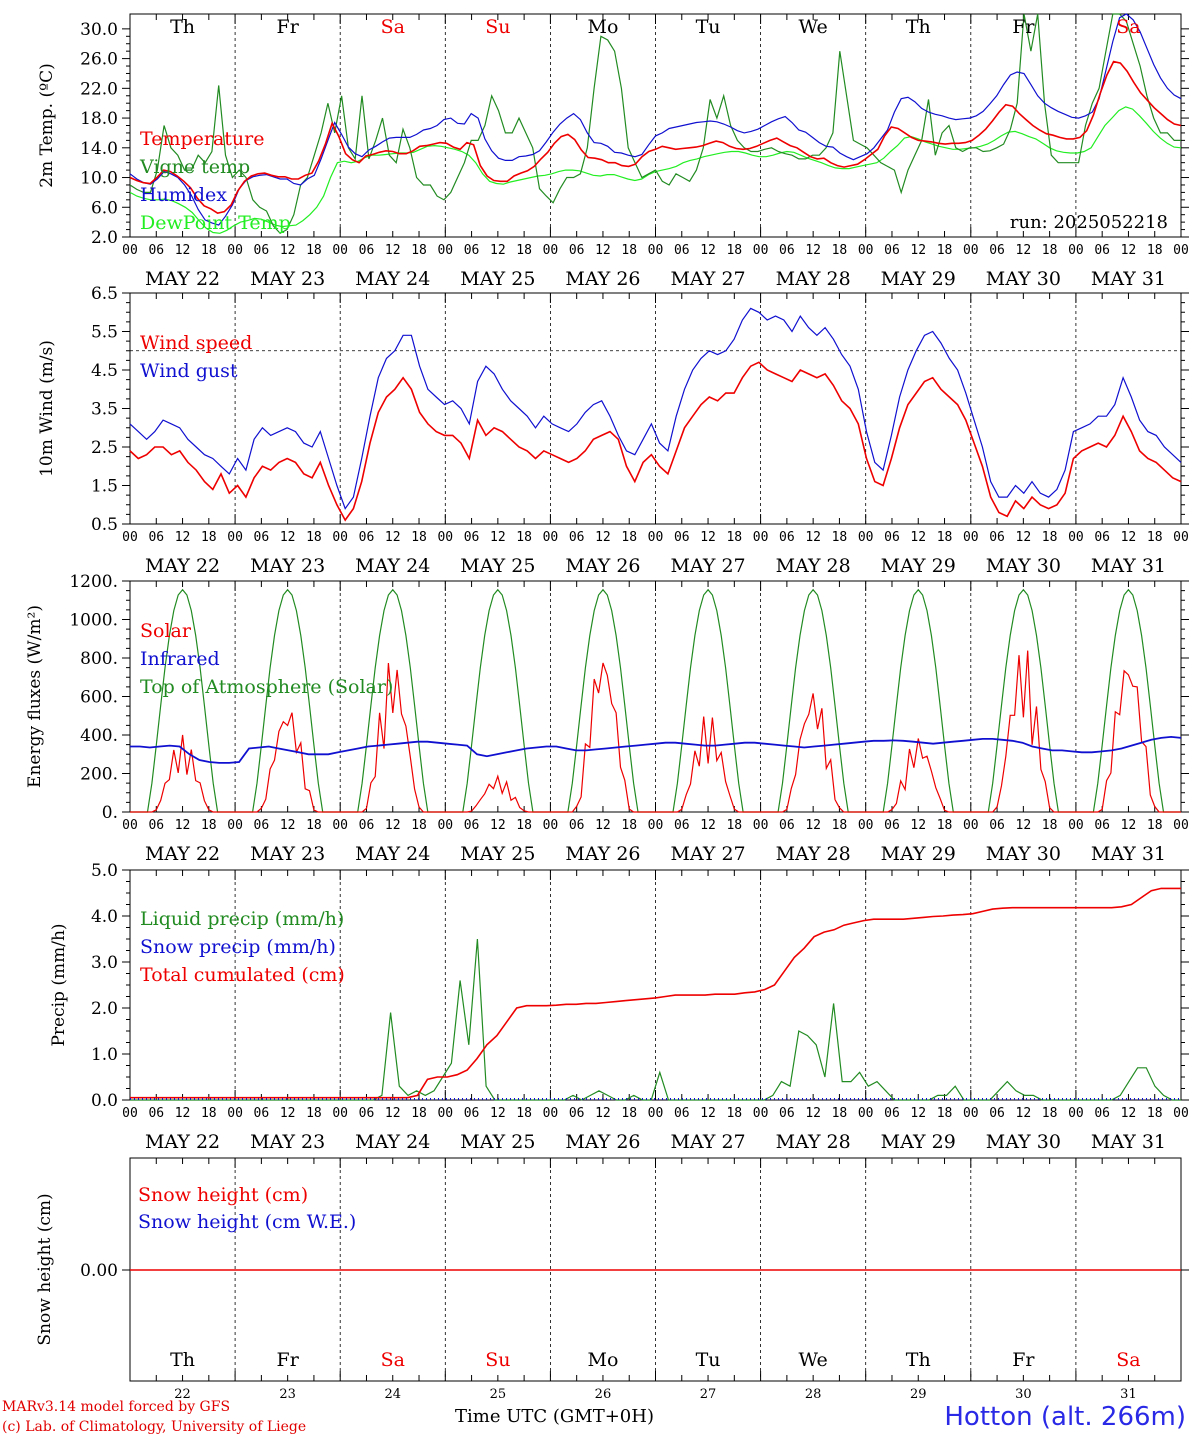  What do you see at coordinates (45, 1269) in the screenshot?
I see `y-axis-label: Snow height (cm)` at bounding box center [45, 1269].